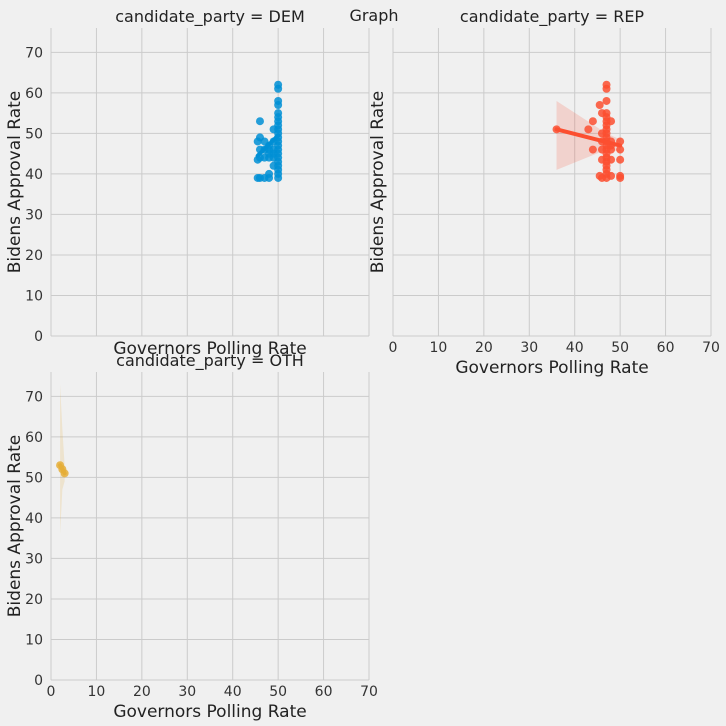 The width and height of the screenshot is (726, 726). Describe the element at coordinates (210, 17) in the screenshot. I see `panel-title: candidate_party = DEM` at that location.